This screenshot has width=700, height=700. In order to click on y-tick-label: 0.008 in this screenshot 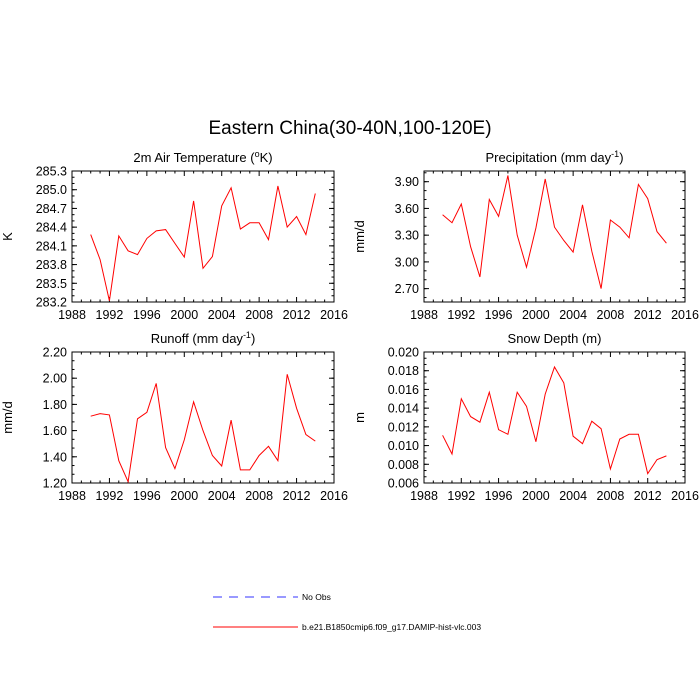, I will do `click(403, 465)`.